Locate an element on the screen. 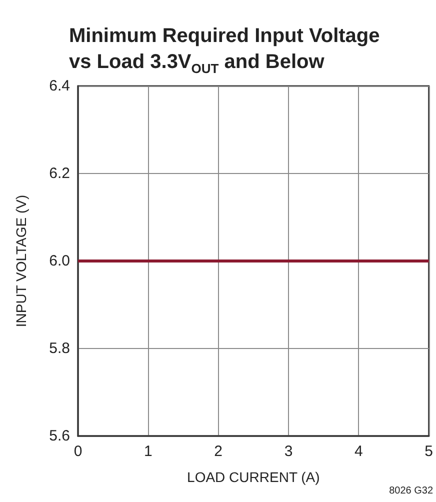  y-tick-label: 6.4 is located at coordinates (59, 86).